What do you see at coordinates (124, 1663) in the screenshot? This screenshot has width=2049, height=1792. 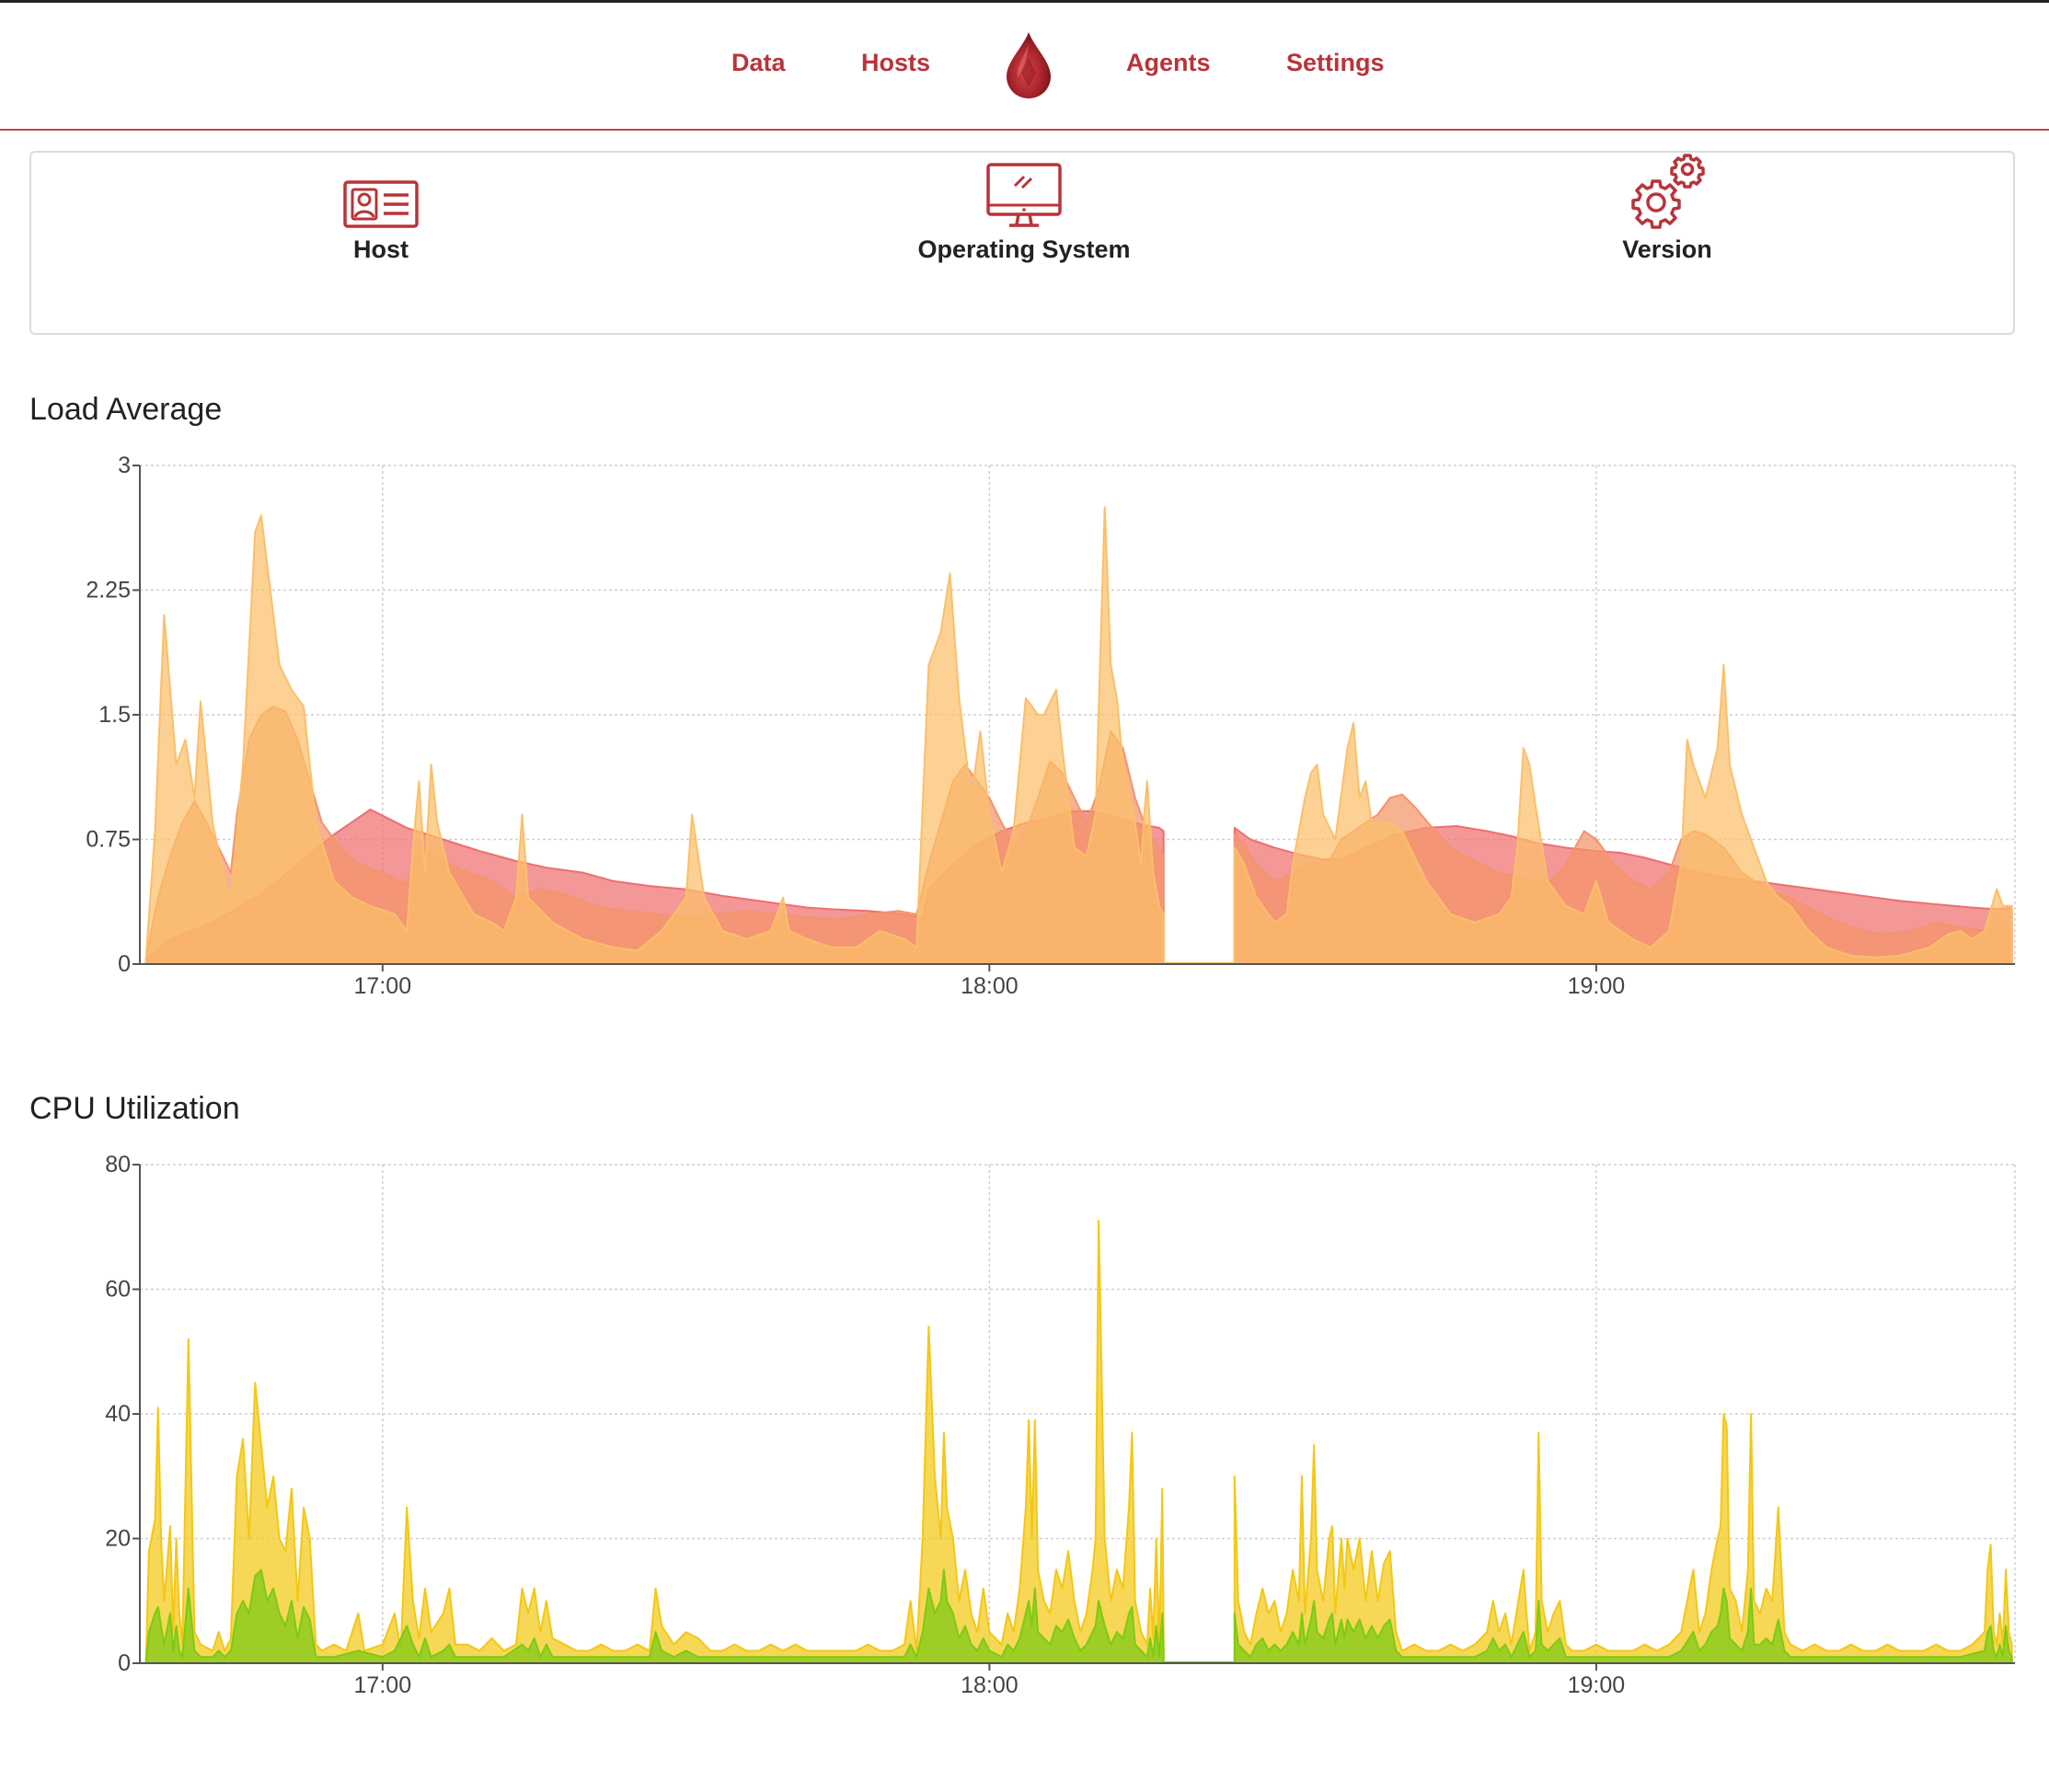 I see `cpu-ytick-label-0: 0` at bounding box center [124, 1663].